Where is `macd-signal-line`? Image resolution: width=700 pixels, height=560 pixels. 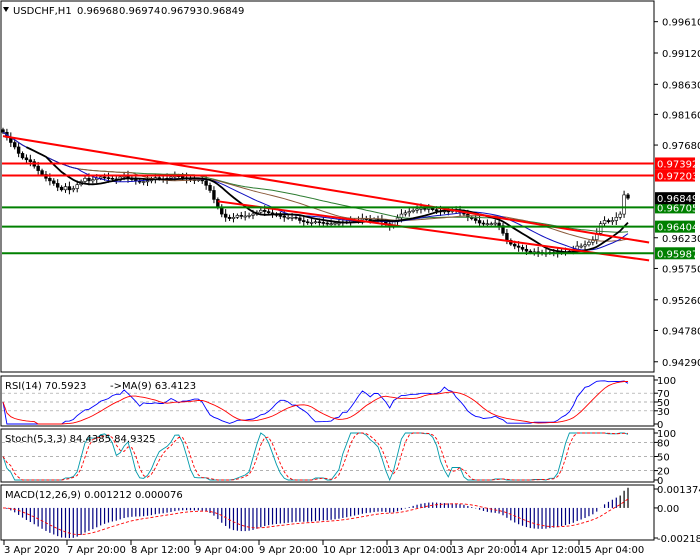 macd-signal-line is located at coordinates (315, 517).